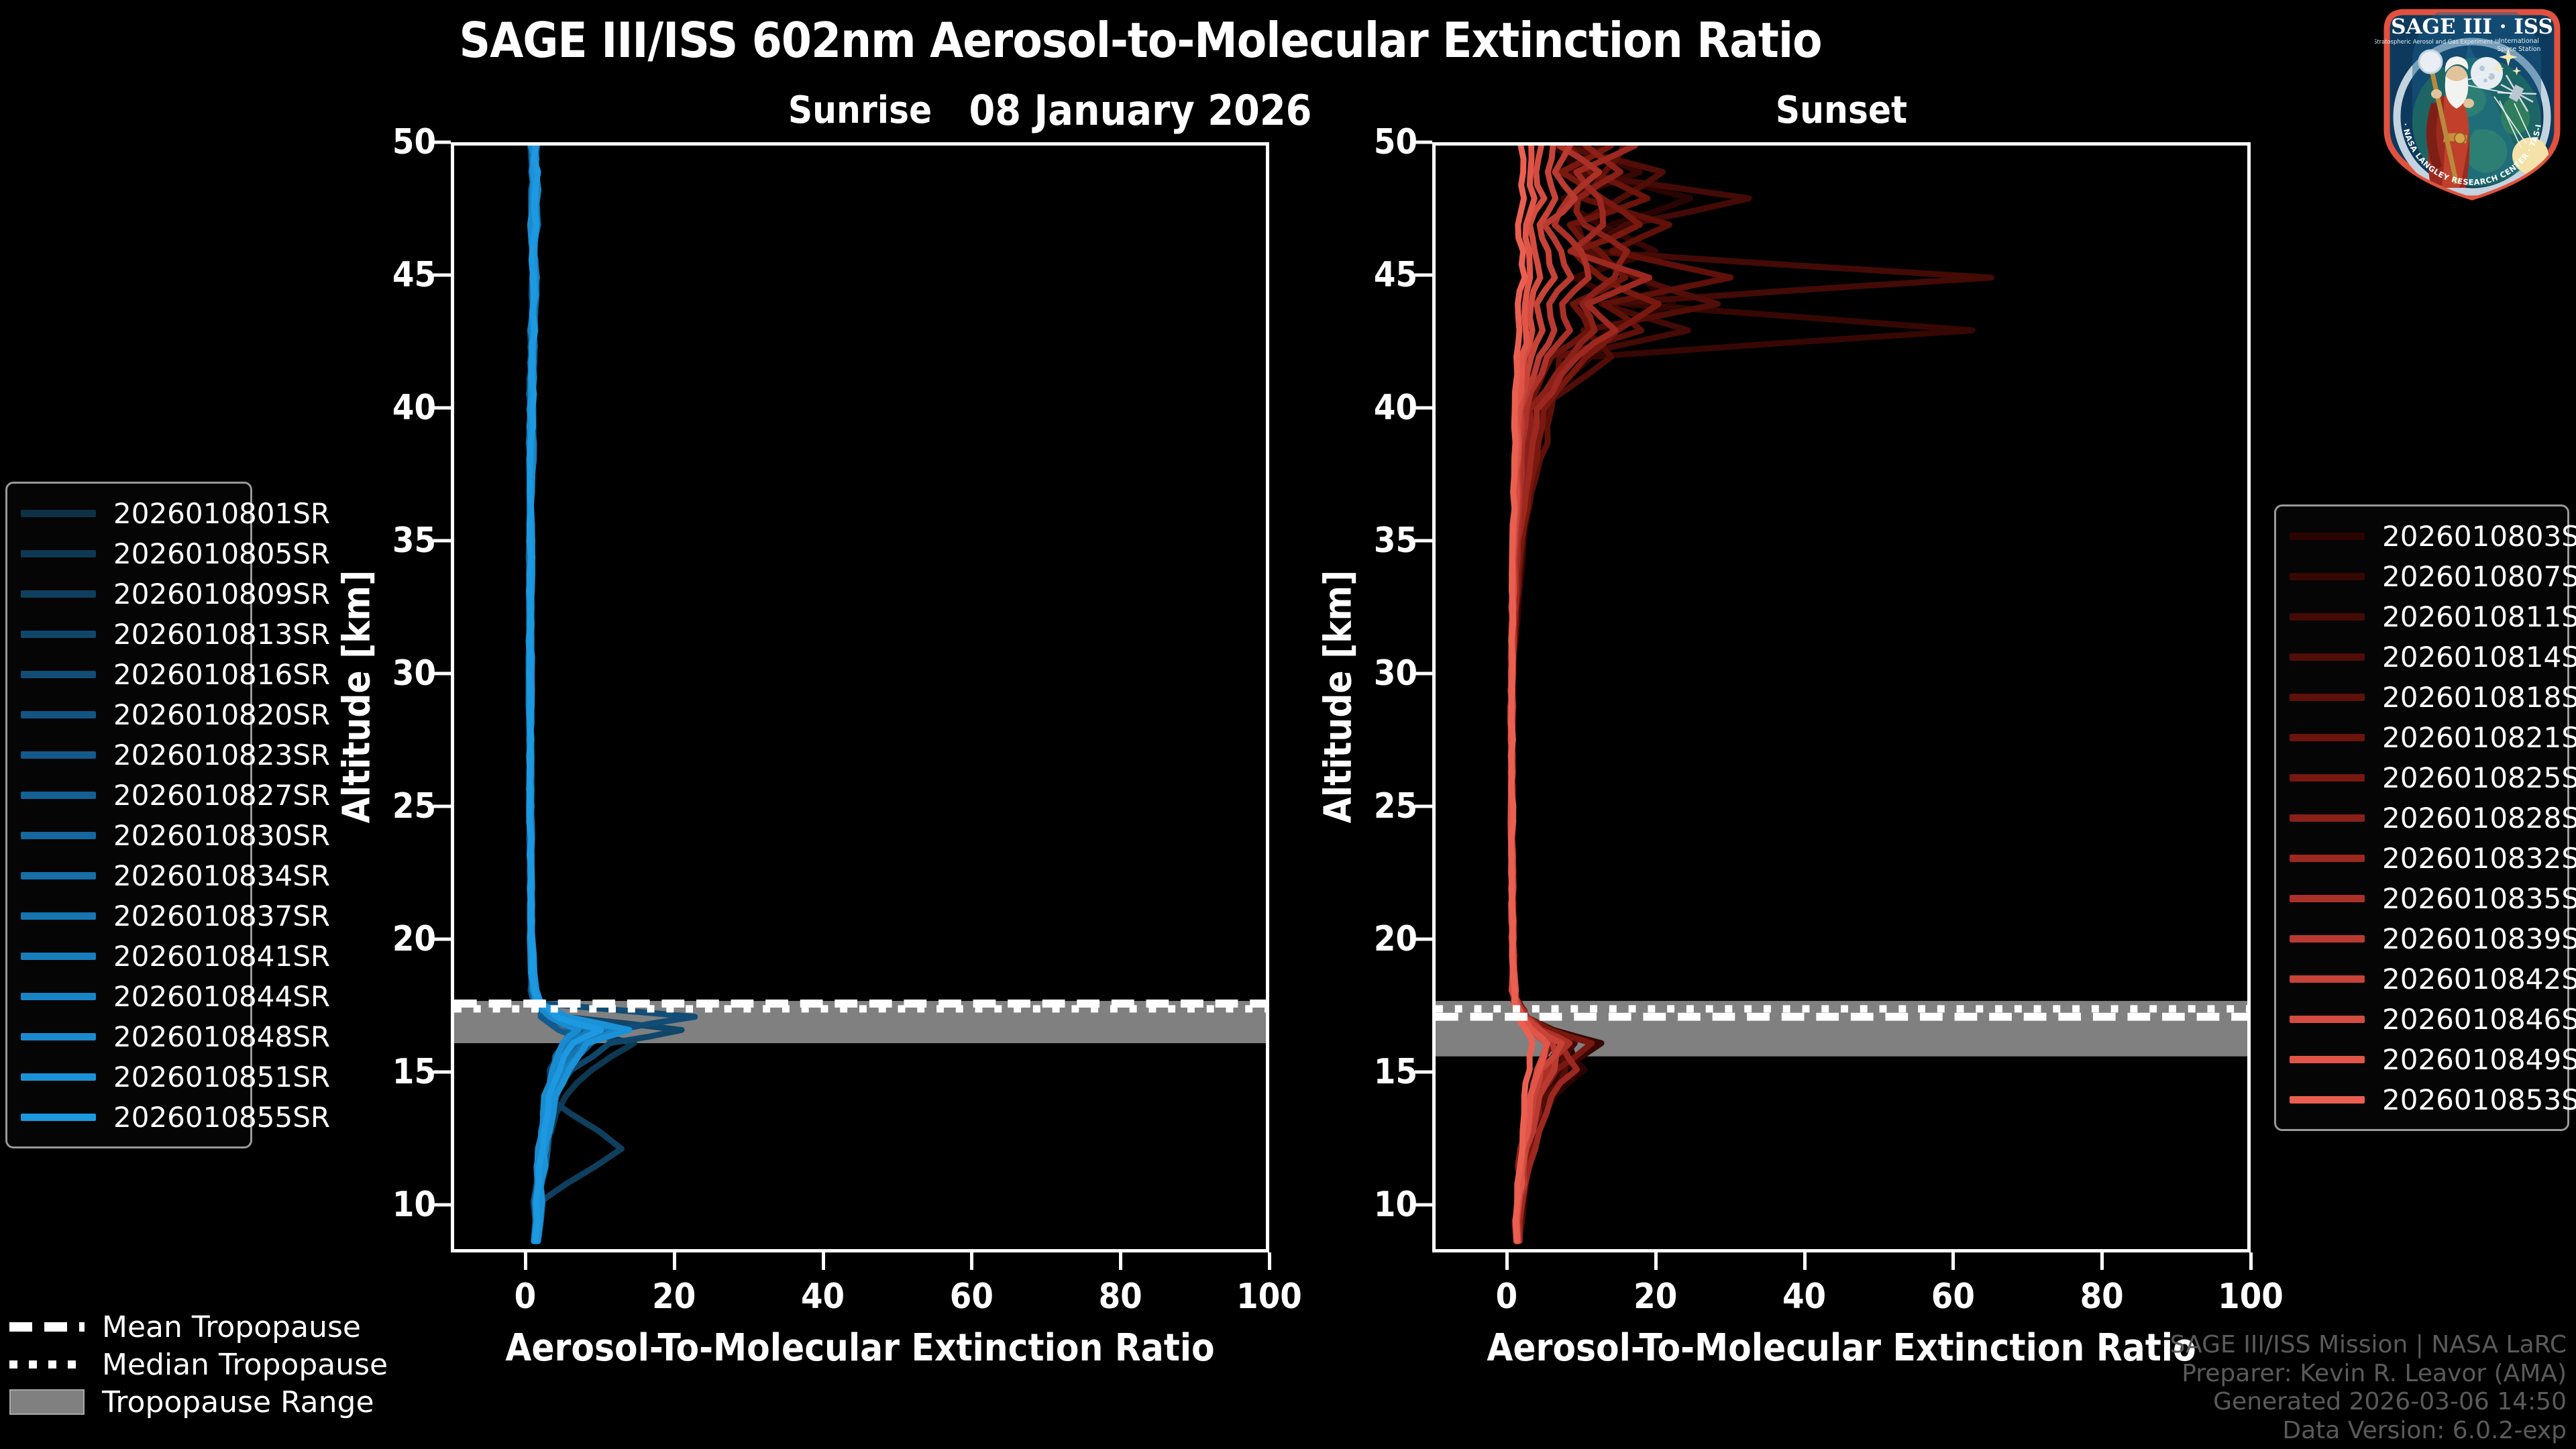  What do you see at coordinates (2433, 1019) in the screenshot?
I see `legend-item: 2026010846SS` at bounding box center [2433, 1019].